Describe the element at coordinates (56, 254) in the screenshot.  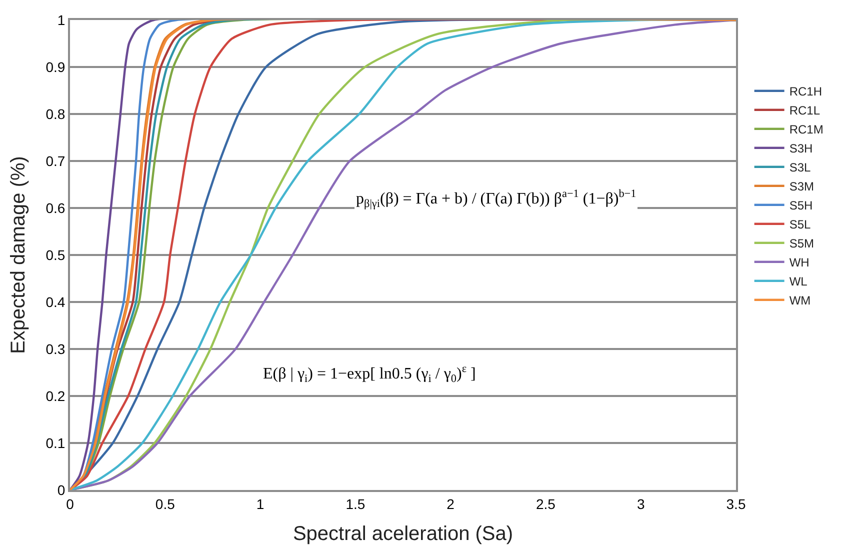
I see `y-tick-label: 0.5` at that location.